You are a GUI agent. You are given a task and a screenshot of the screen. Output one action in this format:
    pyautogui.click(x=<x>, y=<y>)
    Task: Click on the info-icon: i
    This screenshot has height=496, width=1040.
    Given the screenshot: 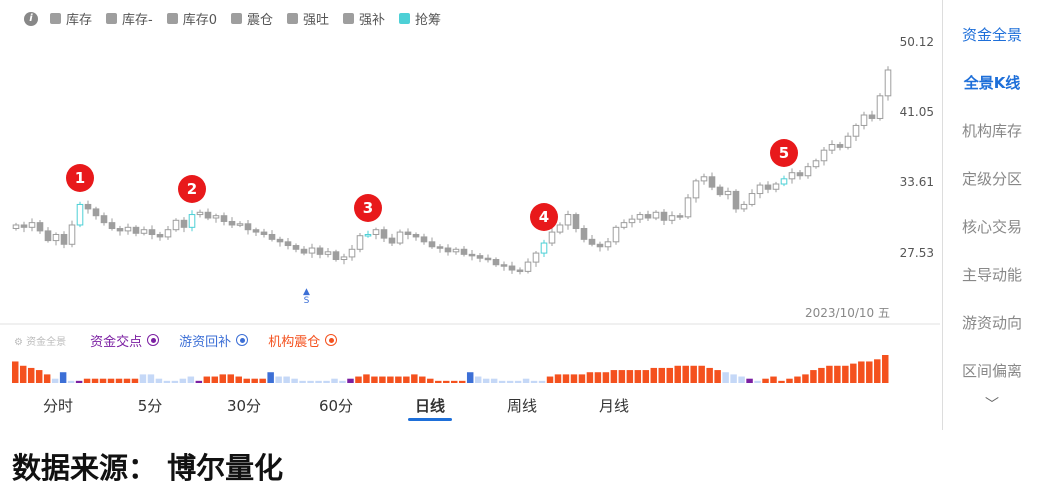 What is the action you would take?
    pyautogui.click(x=31, y=18)
    